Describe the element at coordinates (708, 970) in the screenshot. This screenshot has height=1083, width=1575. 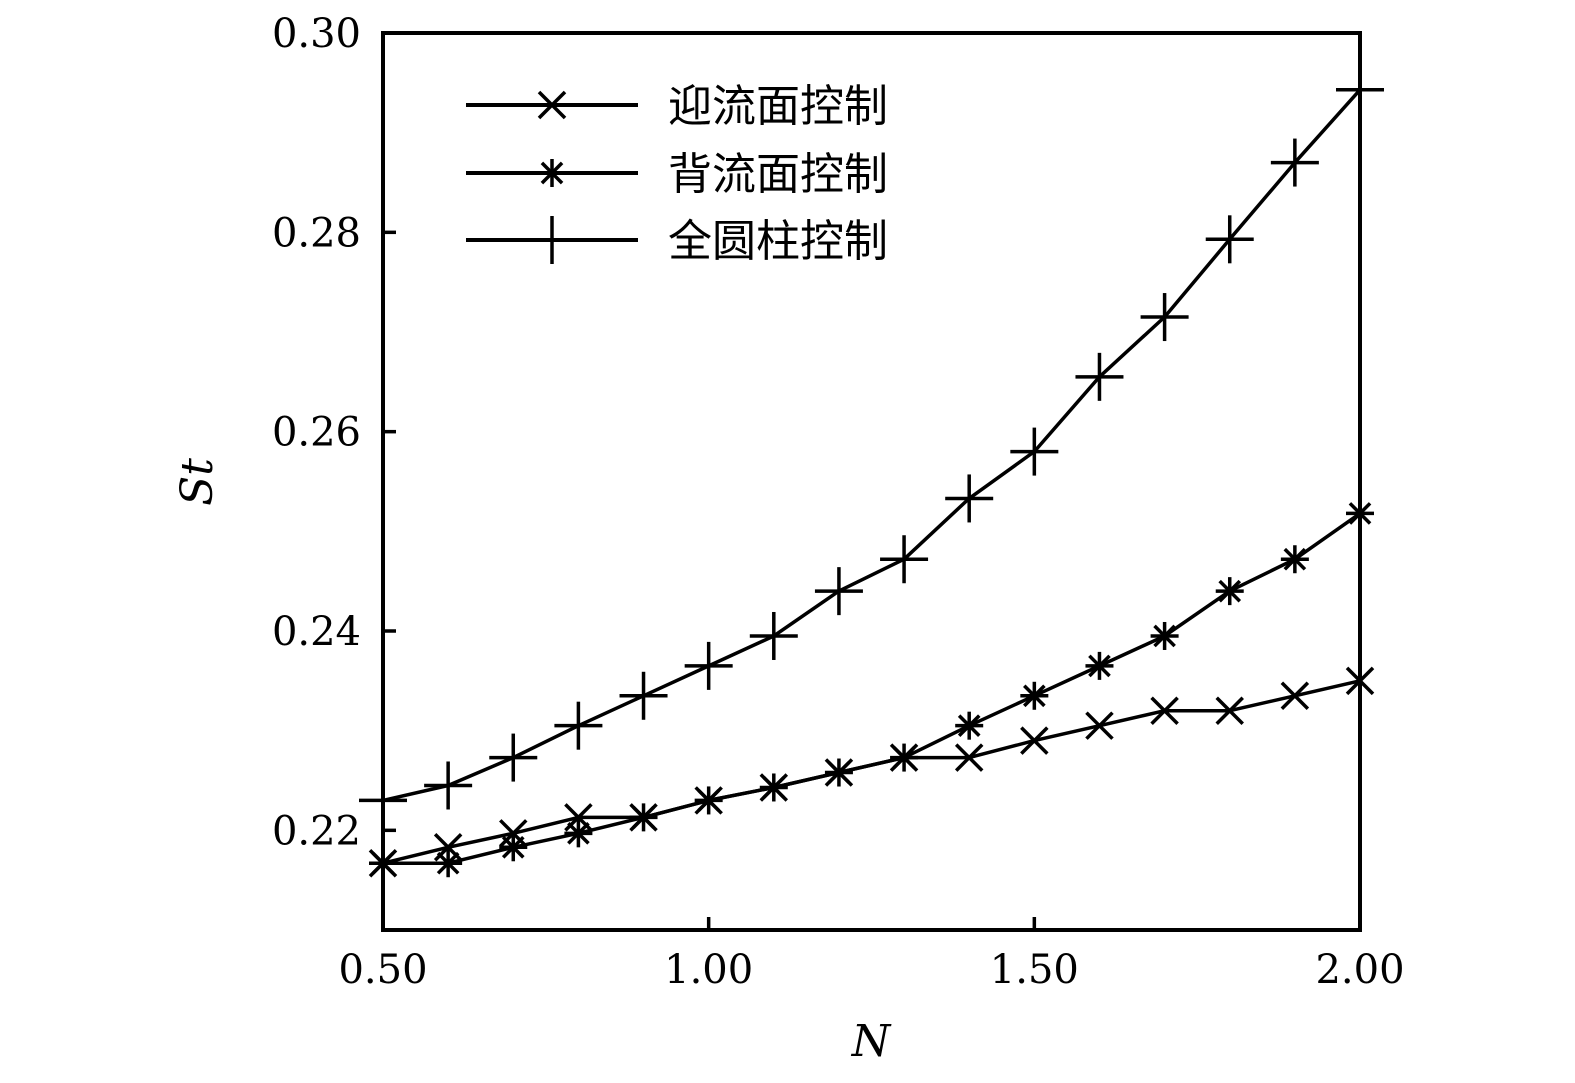
I see `x-tick-label: 1.00` at that location.